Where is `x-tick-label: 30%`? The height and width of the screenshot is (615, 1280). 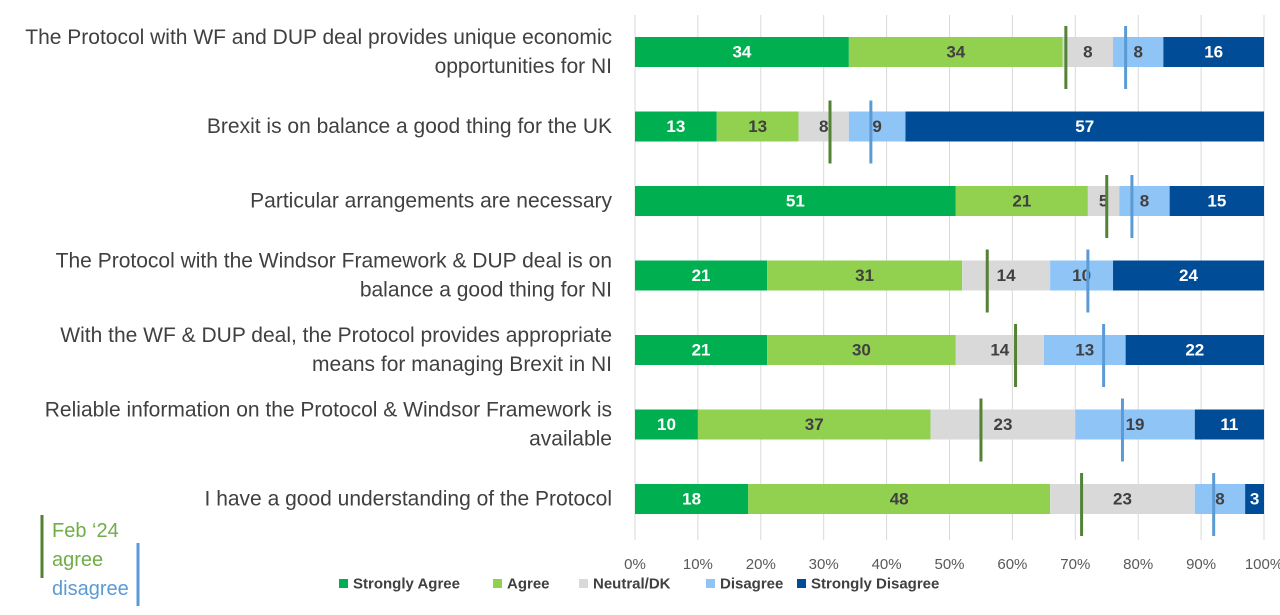 x-tick-label: 30% is located at coordinates (824, 564).